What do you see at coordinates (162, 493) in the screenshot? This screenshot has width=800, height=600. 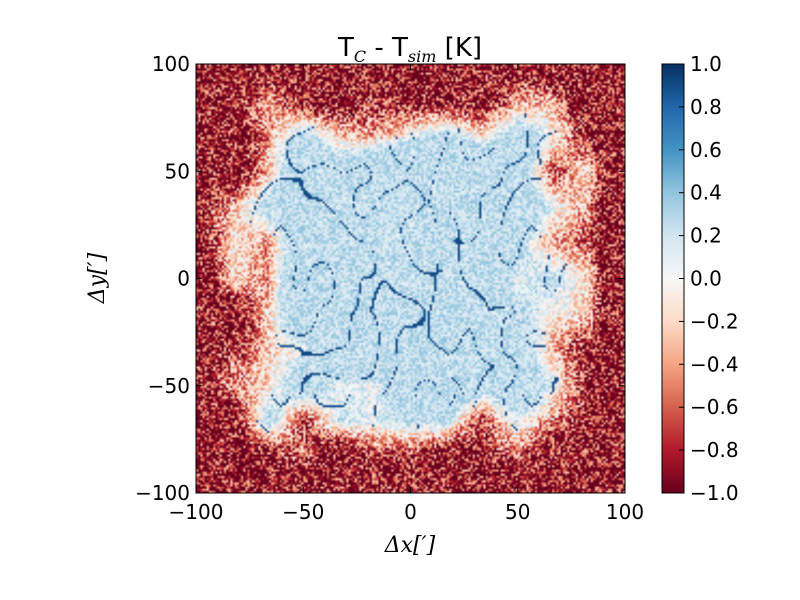 I see `y-tick-label: −100` at bounding box center [162, 493].